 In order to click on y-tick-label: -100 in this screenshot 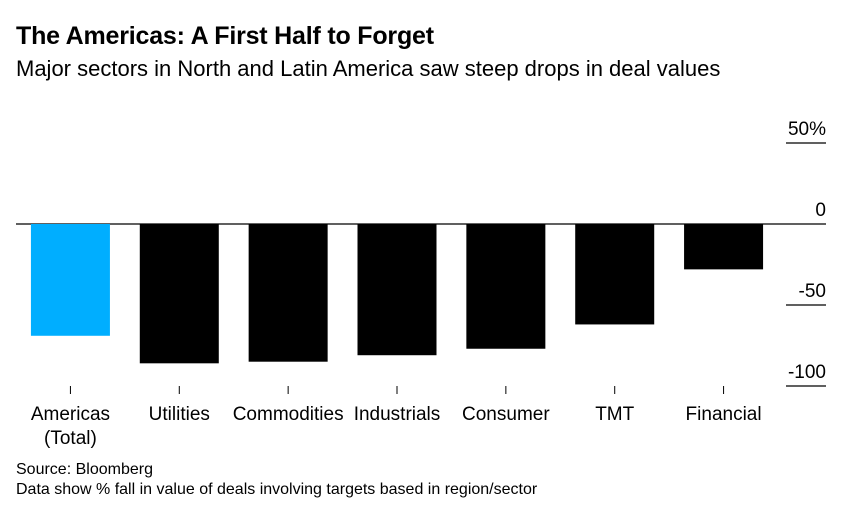, I will do `click(807, 372)`.